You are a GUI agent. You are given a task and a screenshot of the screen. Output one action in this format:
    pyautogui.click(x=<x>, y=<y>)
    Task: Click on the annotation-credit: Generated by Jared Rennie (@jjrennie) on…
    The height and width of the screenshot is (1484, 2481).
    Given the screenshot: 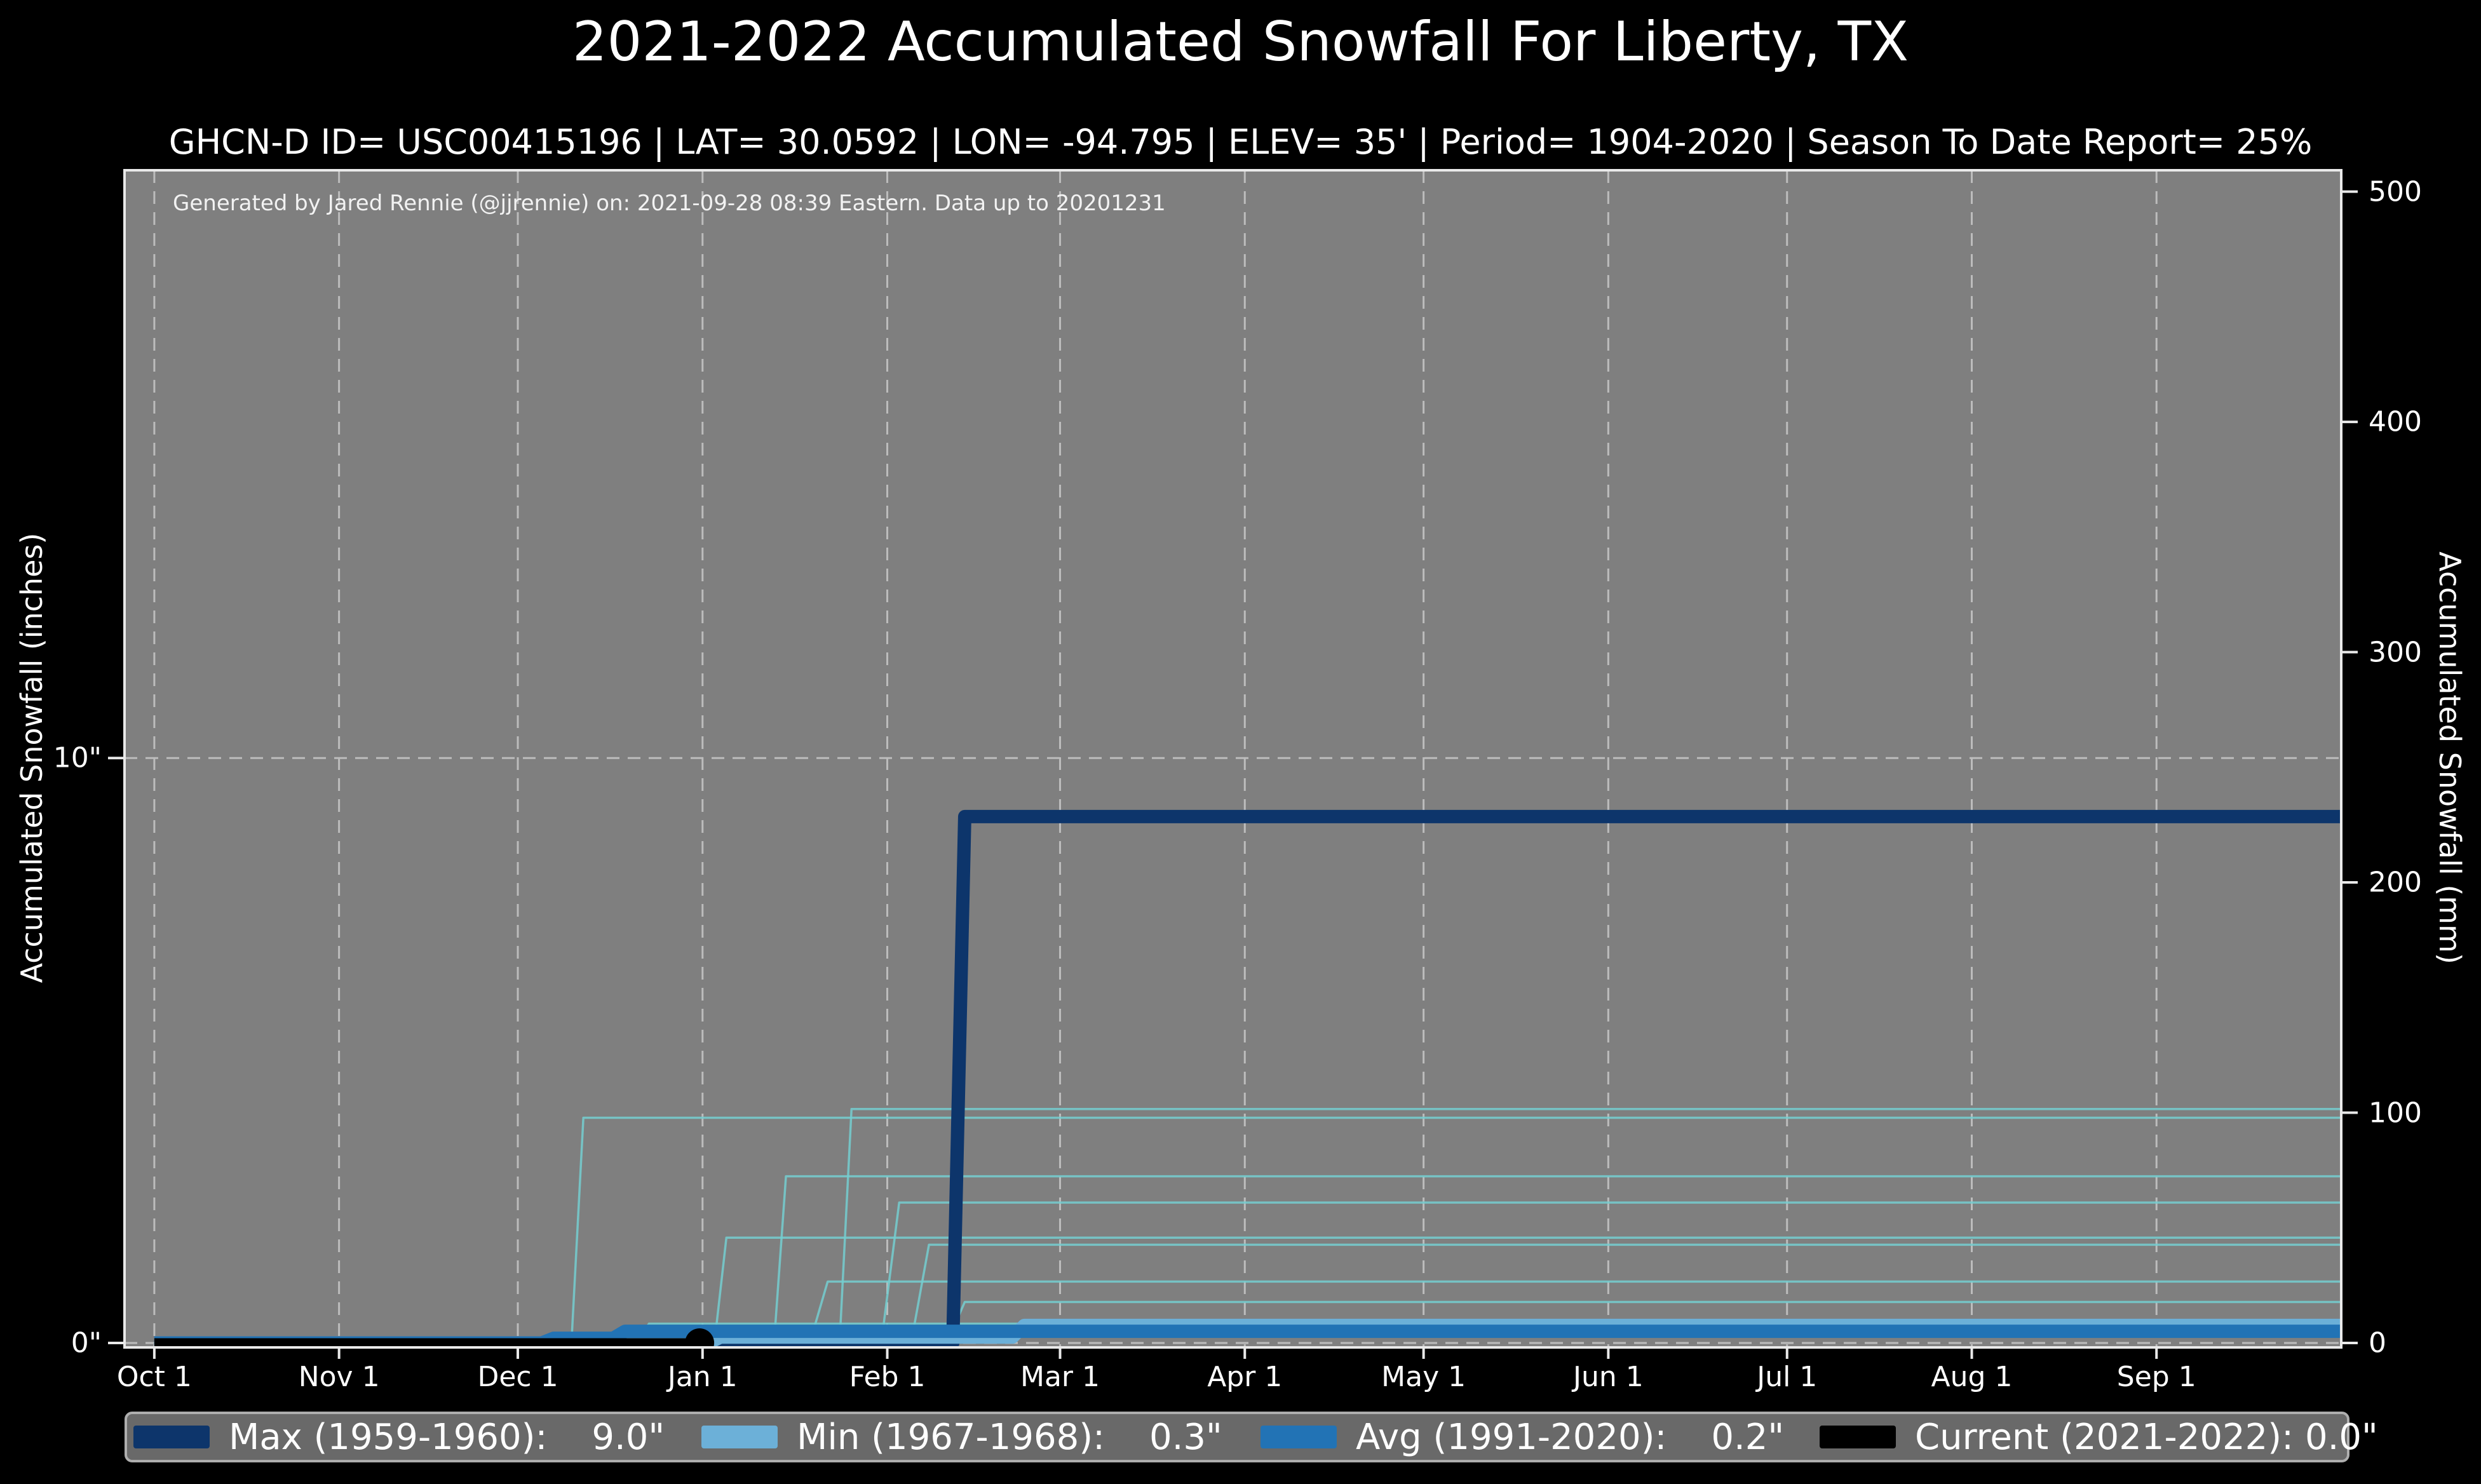 What is the action you would take?
    pyautogui.click(x=670, y=203)
    